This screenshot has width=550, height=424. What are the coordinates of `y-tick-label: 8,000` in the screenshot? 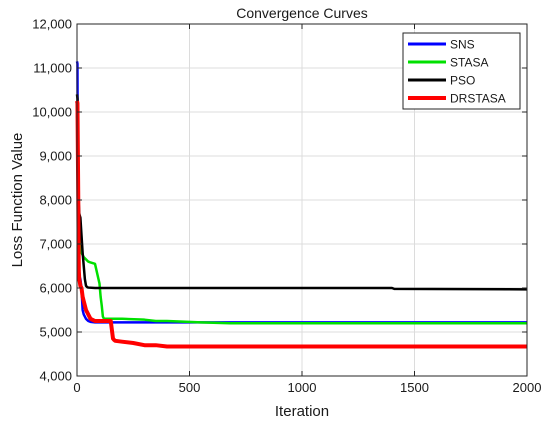 It's located at (55, 200).